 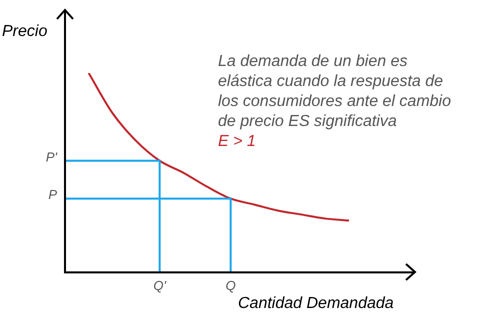 I want to click on x-tick-label: Q', so click(x=159, y=285).